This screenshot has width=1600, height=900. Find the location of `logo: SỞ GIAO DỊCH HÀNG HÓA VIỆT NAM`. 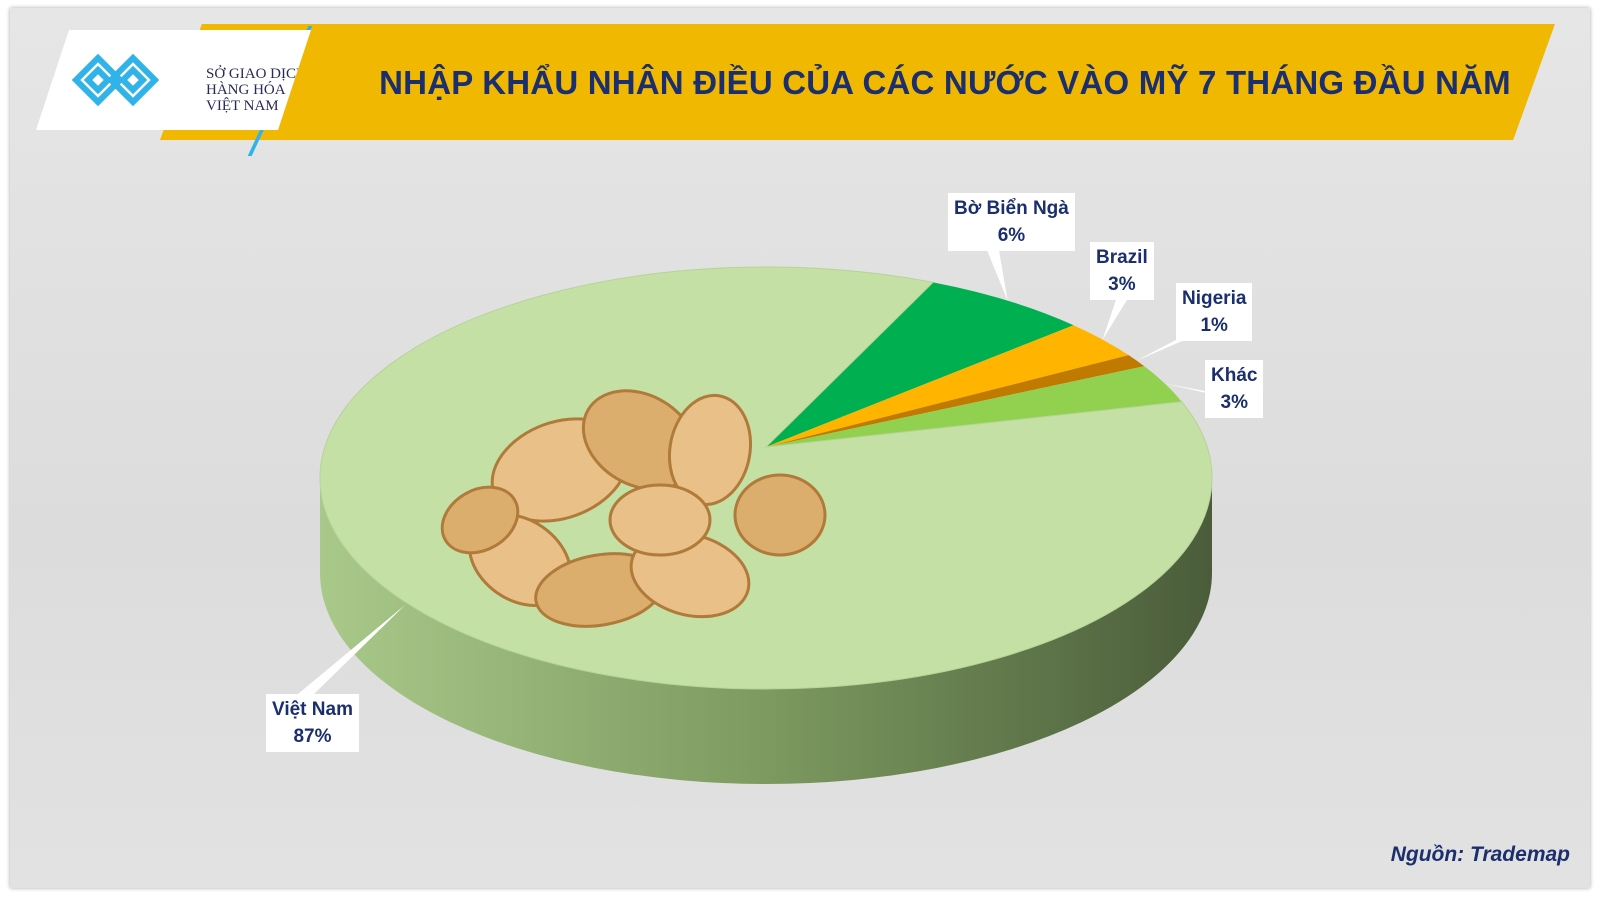

logo: SỞ GIAO DỊCH HÀNG HÓA VIỆT NAM is located at coordinates (173, 80).